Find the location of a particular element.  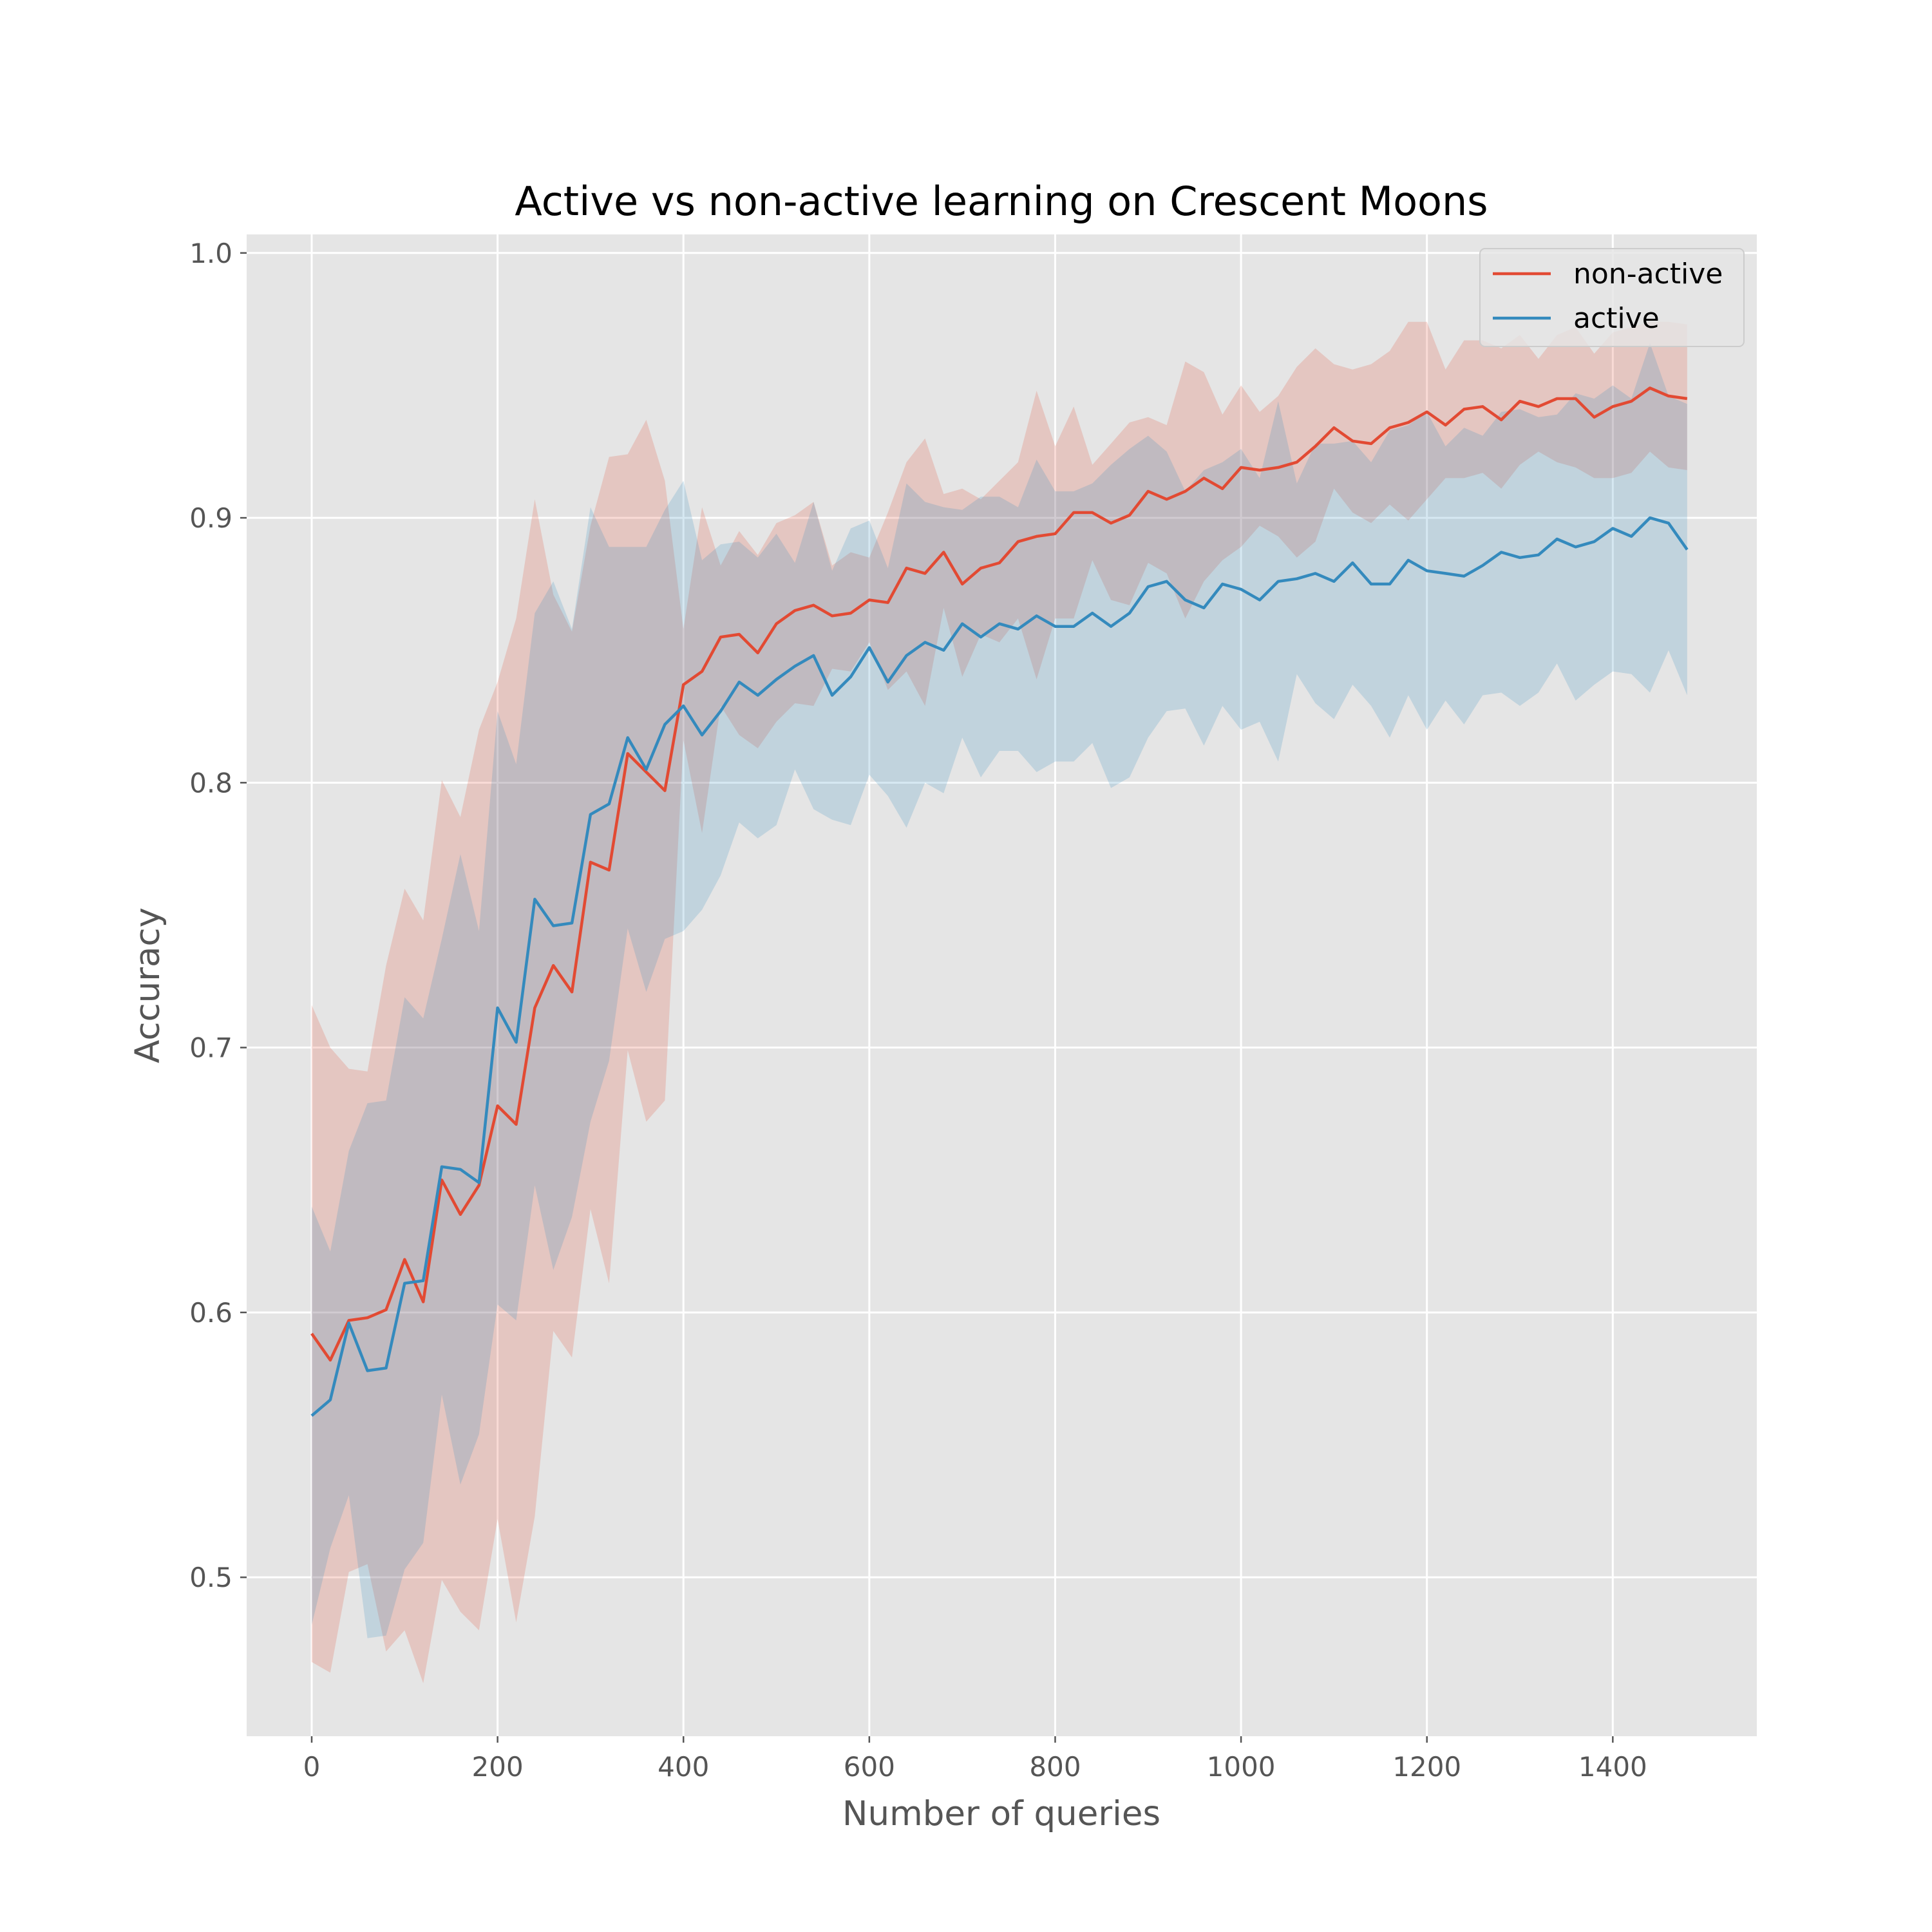

legend: non-active active is located at coordinates (1612, 297).